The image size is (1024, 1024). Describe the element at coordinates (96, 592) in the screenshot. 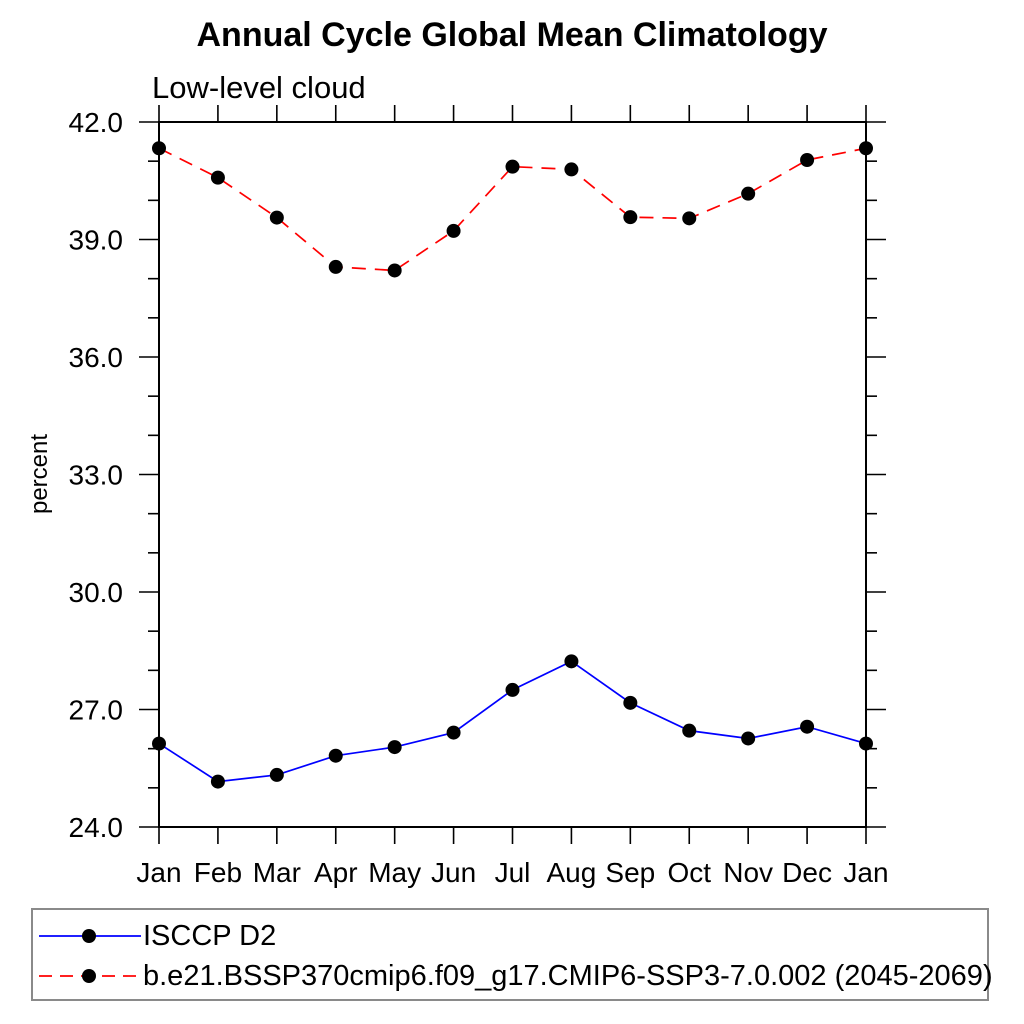

I see `y-tick-label: 30.0` at that location.